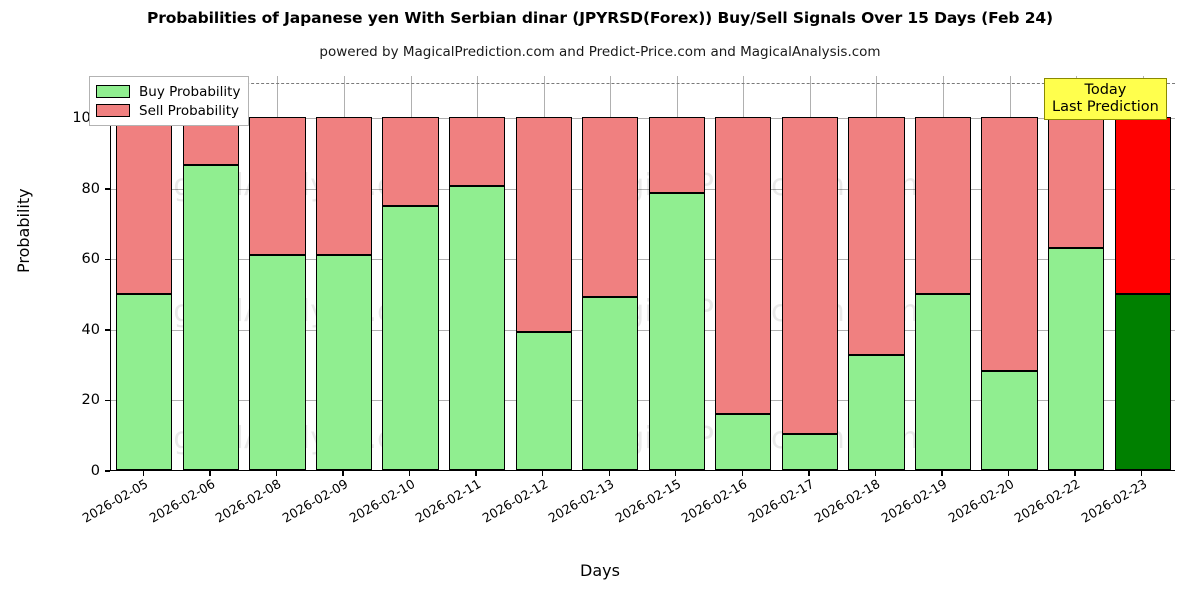 This screenshot has width=1200, height=600. Describe the element at coordinates (90, 329) in the screenshot. I see `y-tick-label: 40` at that location.